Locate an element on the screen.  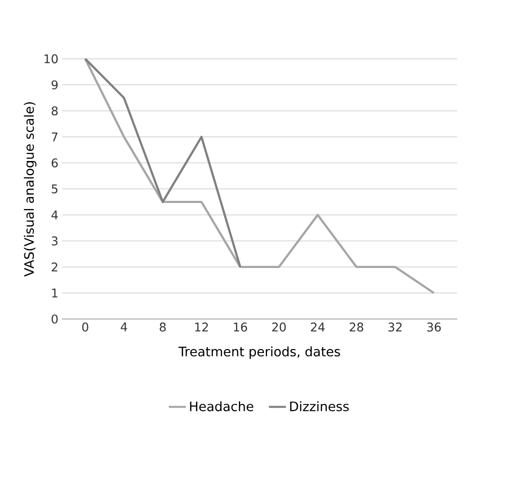
x-tick-label: 24 is located at coordinates (317, 327).